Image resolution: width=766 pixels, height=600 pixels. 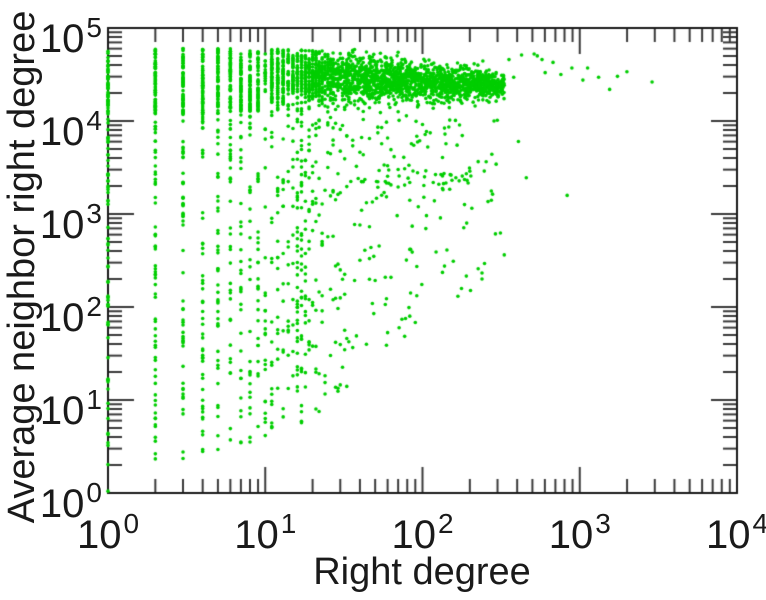 I want to click on x-axis-title: Right degree, so click(x=422, y=572).